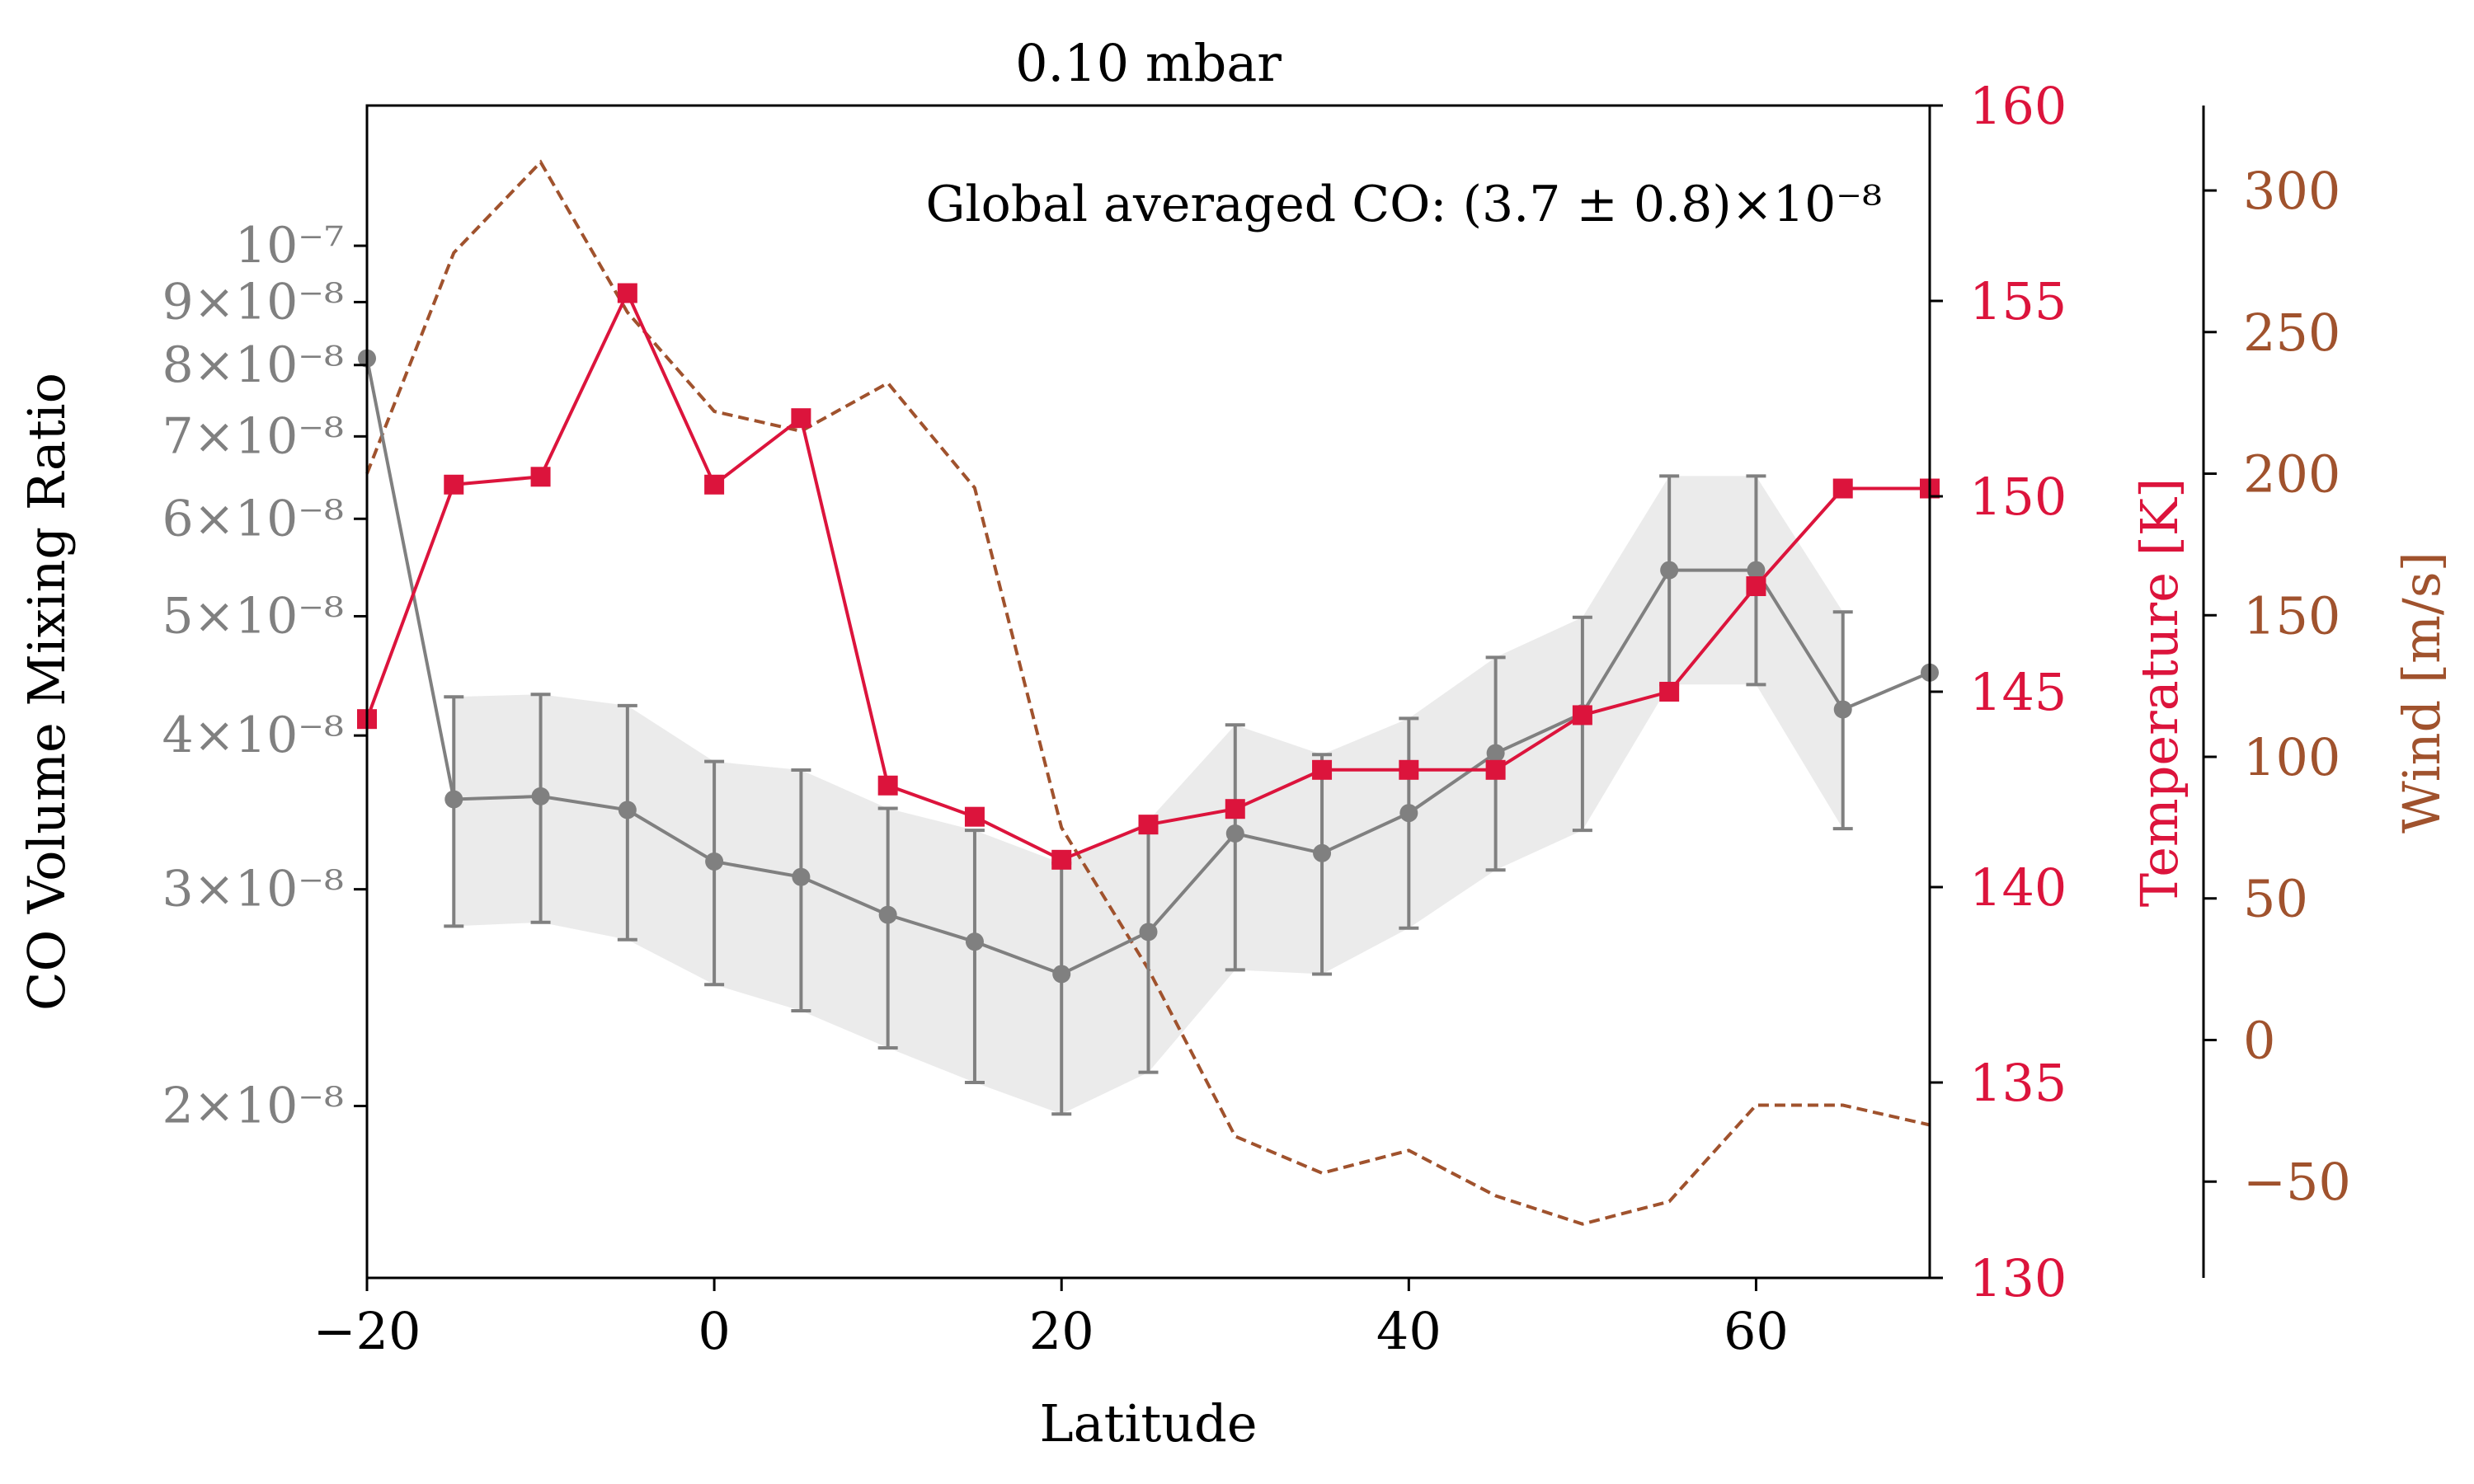 This screenshot has width=2474, height=1484. Describe the element at coordinates (2291, 191) in the screenshot. I see `wind-tick-label: 300` at that location.